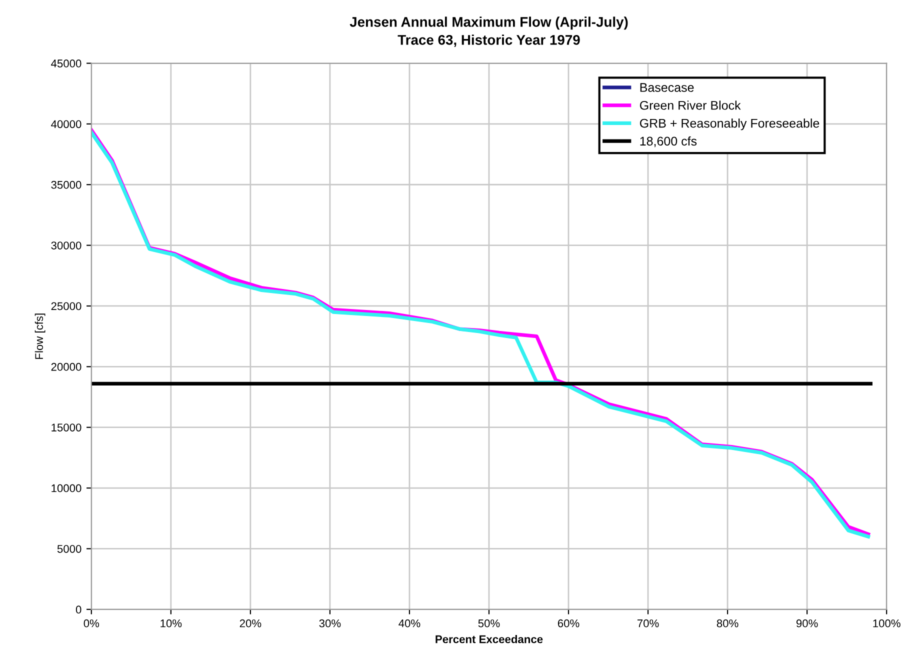 The height and width of the screenshot is (666, 914). I want to click on y-tick-label: 20000, so click(66, 366).